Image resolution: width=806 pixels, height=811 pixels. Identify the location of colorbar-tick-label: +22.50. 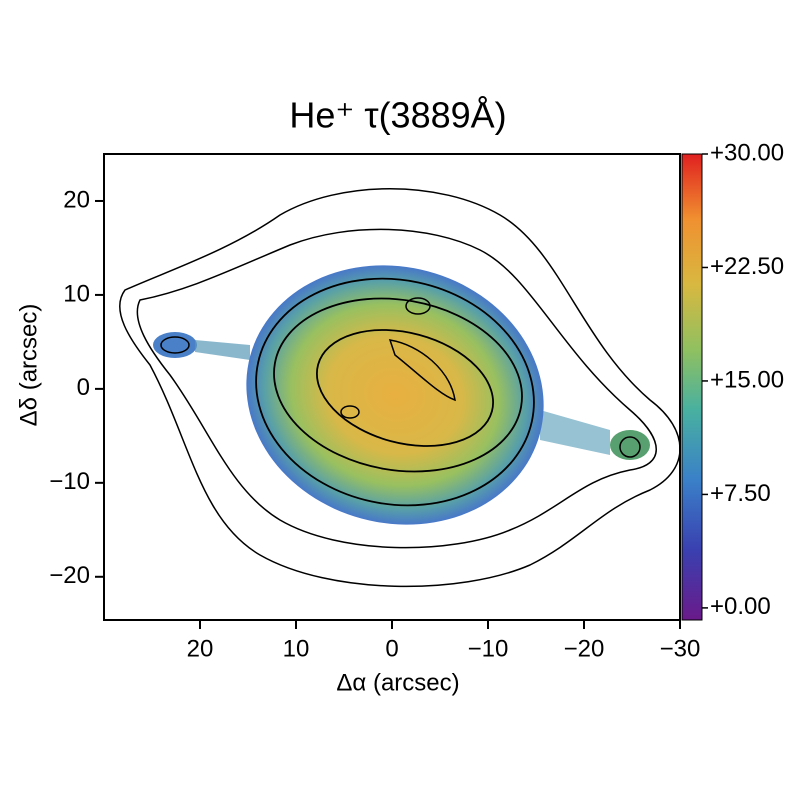
(747, 266).